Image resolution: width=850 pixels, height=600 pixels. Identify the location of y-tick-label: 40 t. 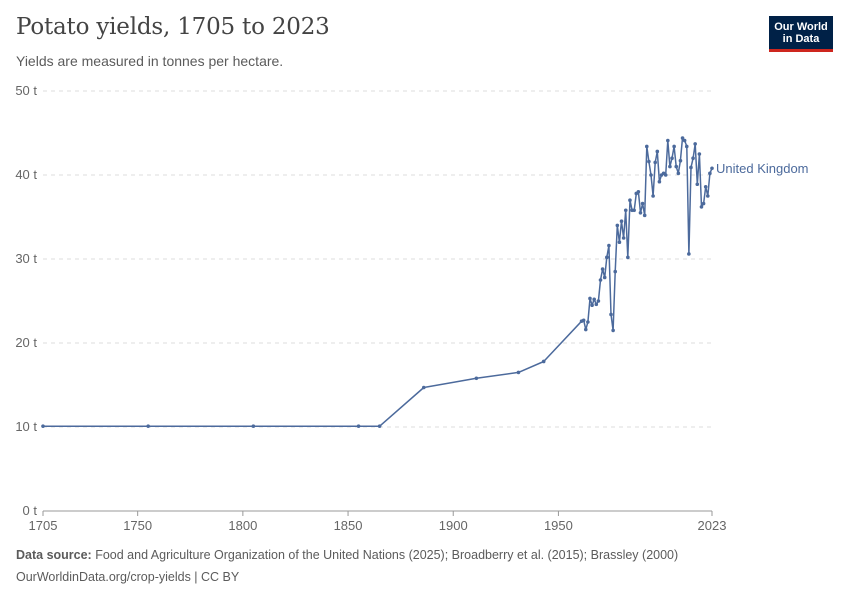
(26, 174).